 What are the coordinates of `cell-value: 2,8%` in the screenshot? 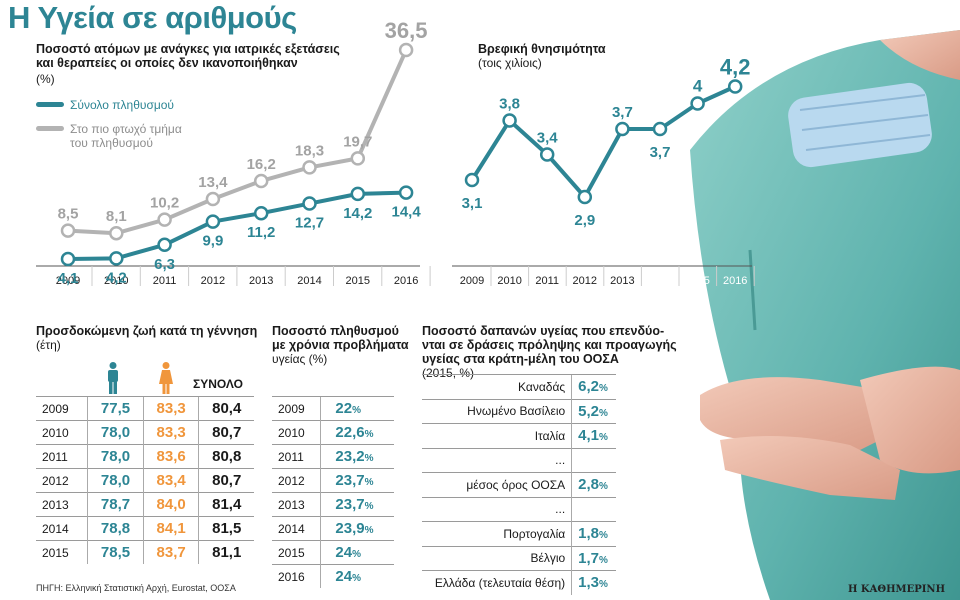 It's located at (593, 484).